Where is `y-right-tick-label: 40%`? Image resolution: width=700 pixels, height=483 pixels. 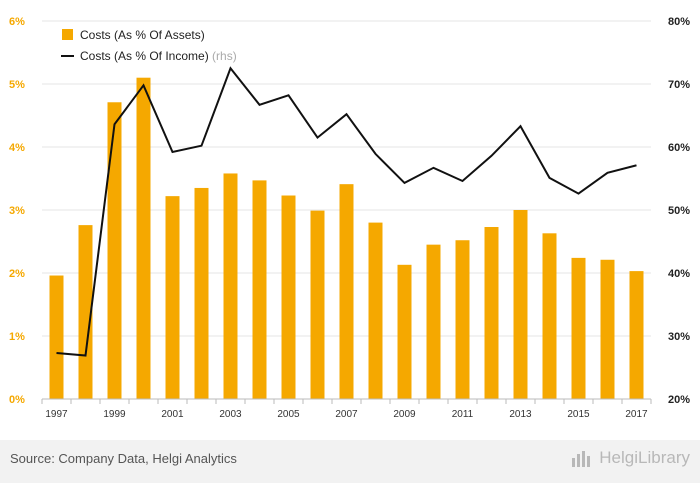 y-right-tick-label: 40% is located at coordinates (679, 274).